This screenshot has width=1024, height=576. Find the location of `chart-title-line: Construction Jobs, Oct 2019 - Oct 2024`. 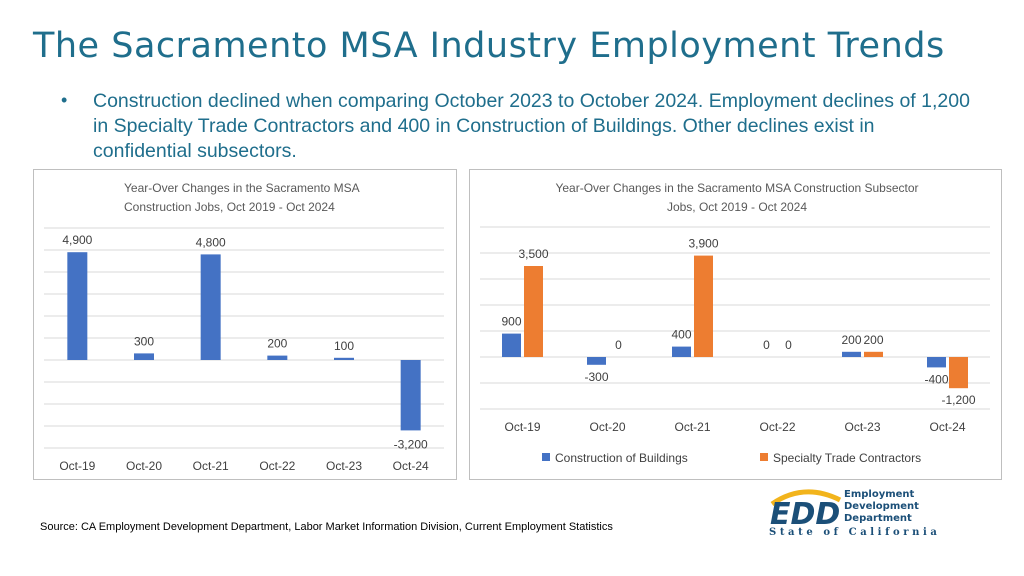

chart-title-line: Construction Jobs, Oct 2019 - Oct 2024 is located at coordinates (229, 207).